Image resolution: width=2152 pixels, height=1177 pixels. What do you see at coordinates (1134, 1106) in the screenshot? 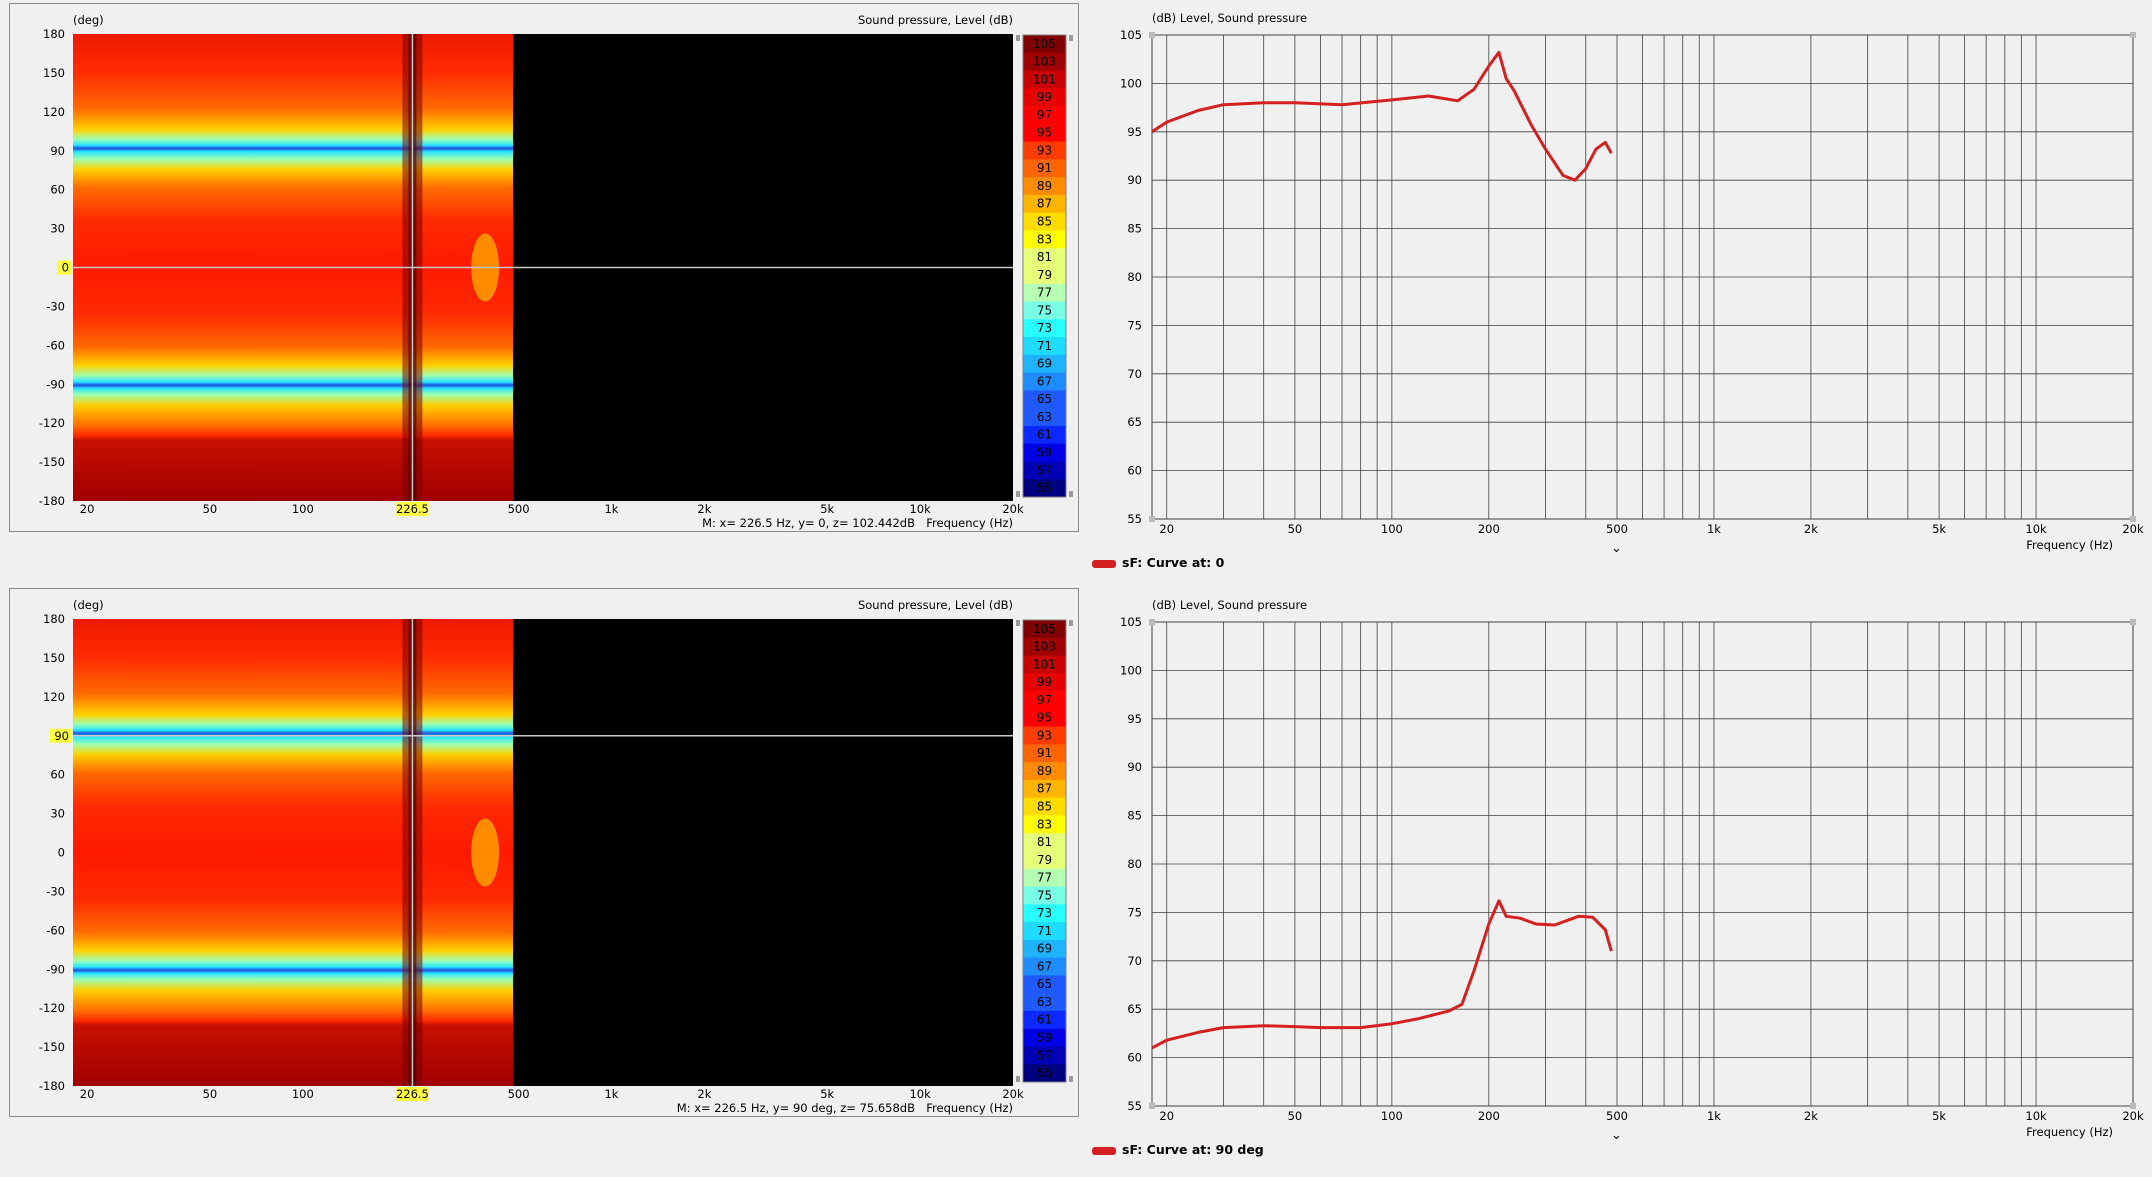
I see `y-tick-label: 55` at bounding box center [1134, 1106].